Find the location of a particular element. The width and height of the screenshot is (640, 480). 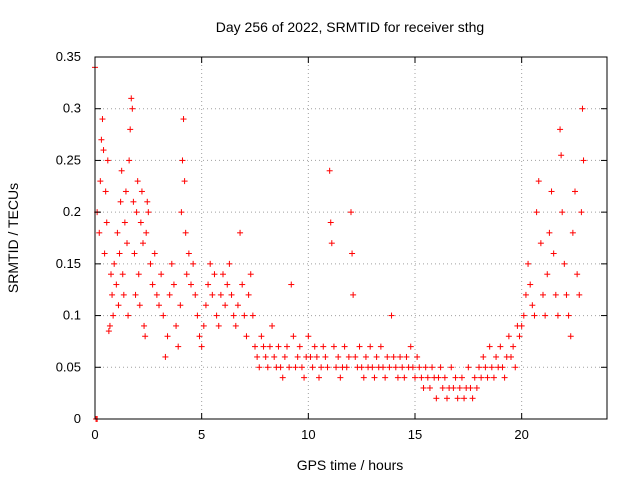

y-tick-label: 0.2 is located at coordinates (72, 211).